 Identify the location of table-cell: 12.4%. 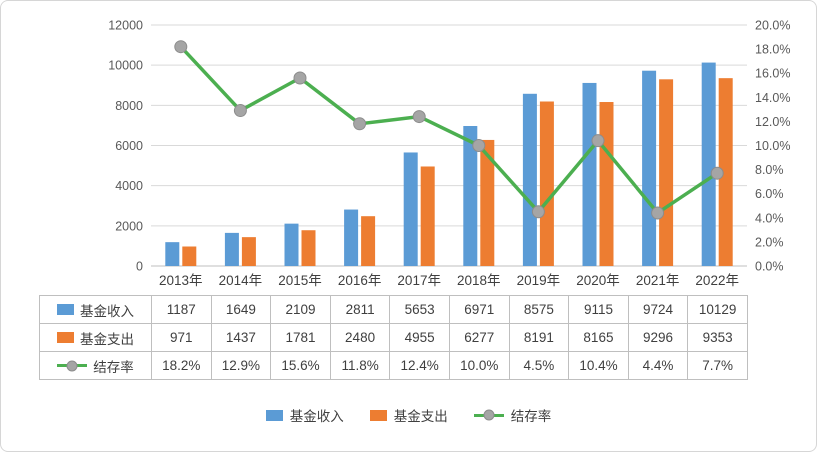
(419, 365).